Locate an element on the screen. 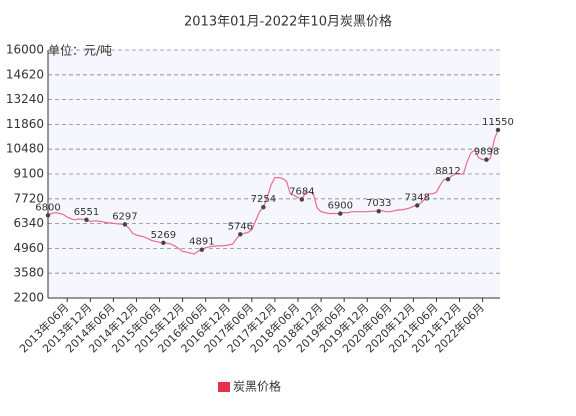  data-label: 6551 is located at coordinates (86, 212).